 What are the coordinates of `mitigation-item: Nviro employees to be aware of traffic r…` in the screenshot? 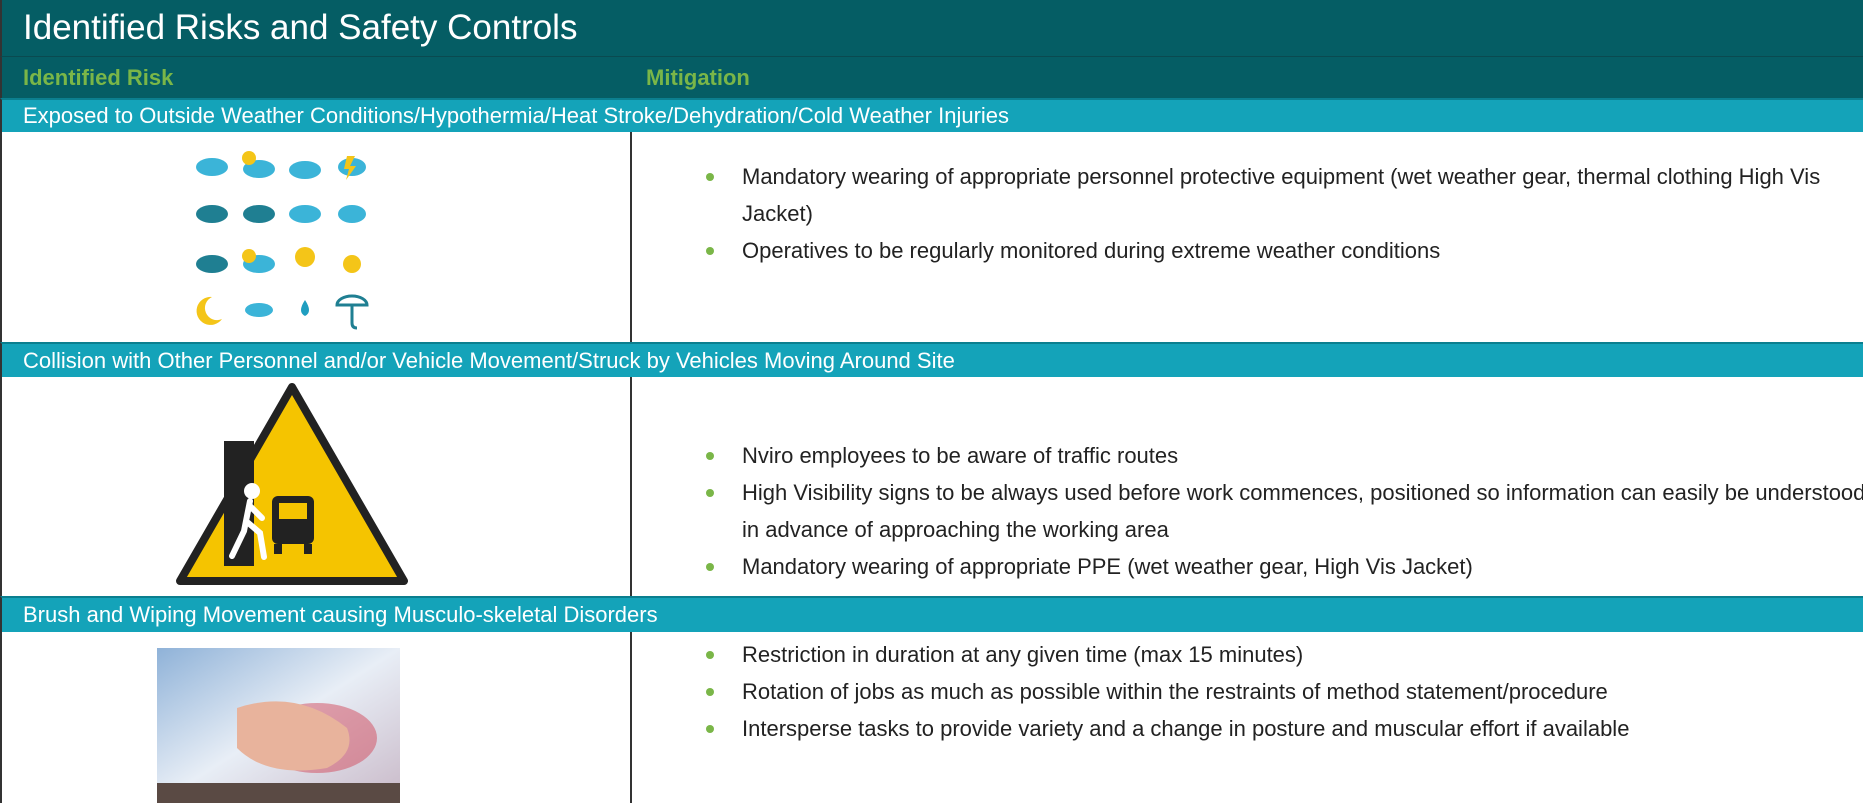 It's located at (1282, 455).